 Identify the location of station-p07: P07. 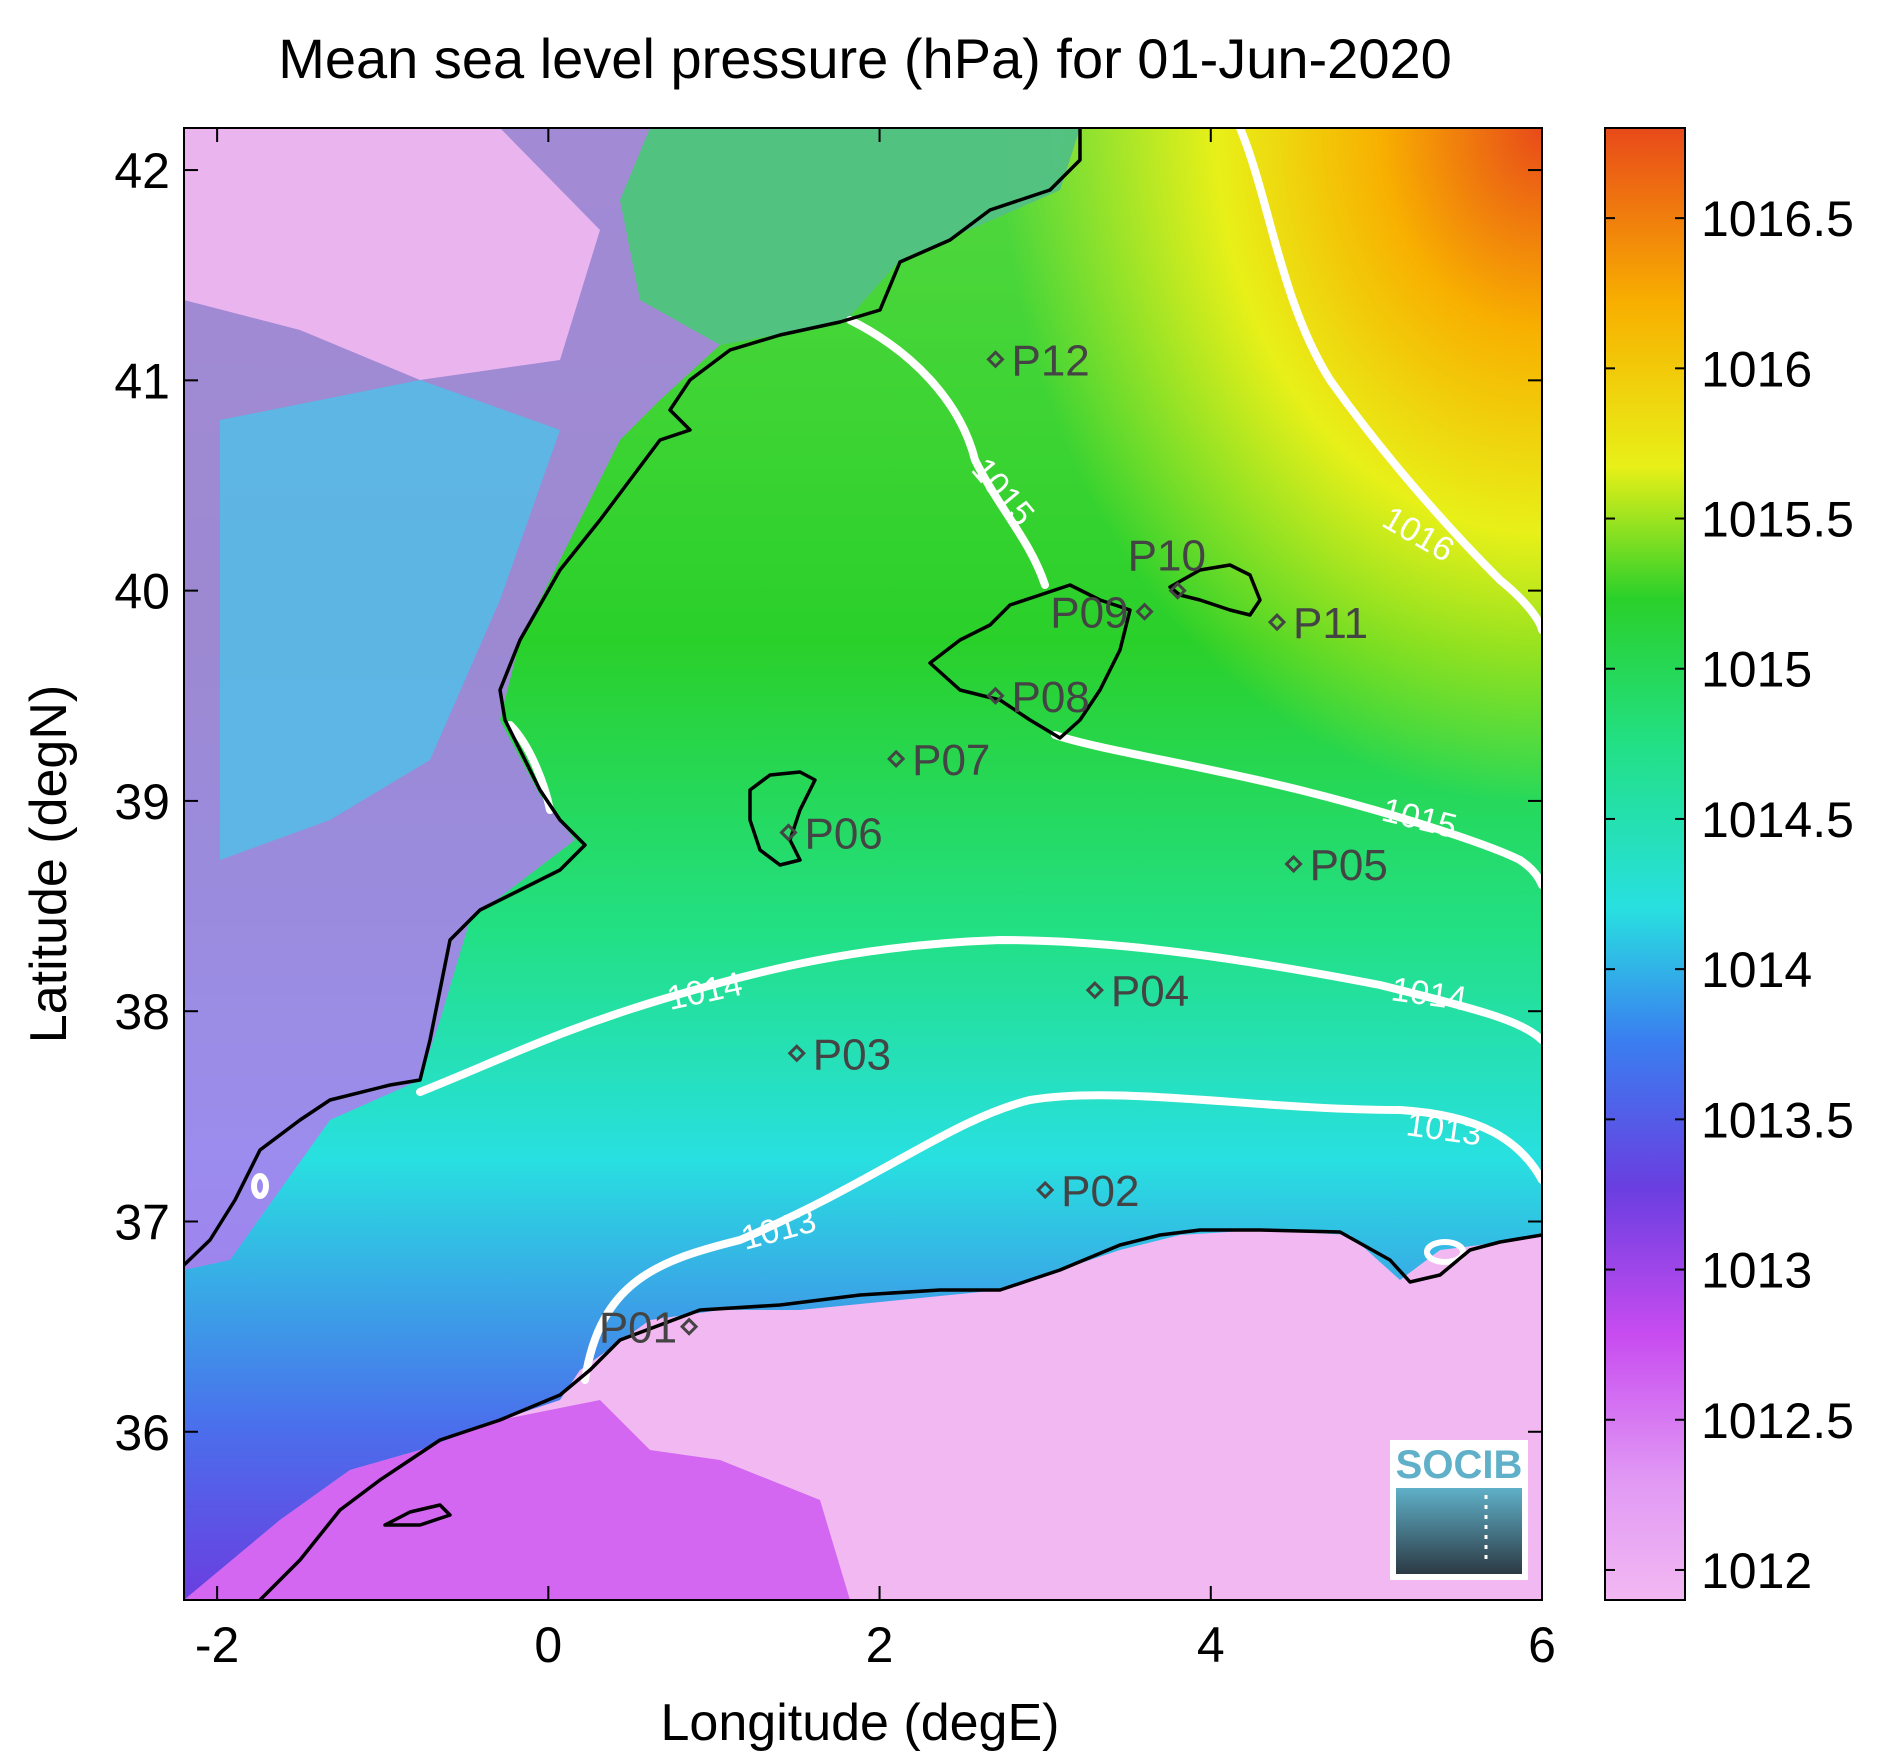
(938, 760).